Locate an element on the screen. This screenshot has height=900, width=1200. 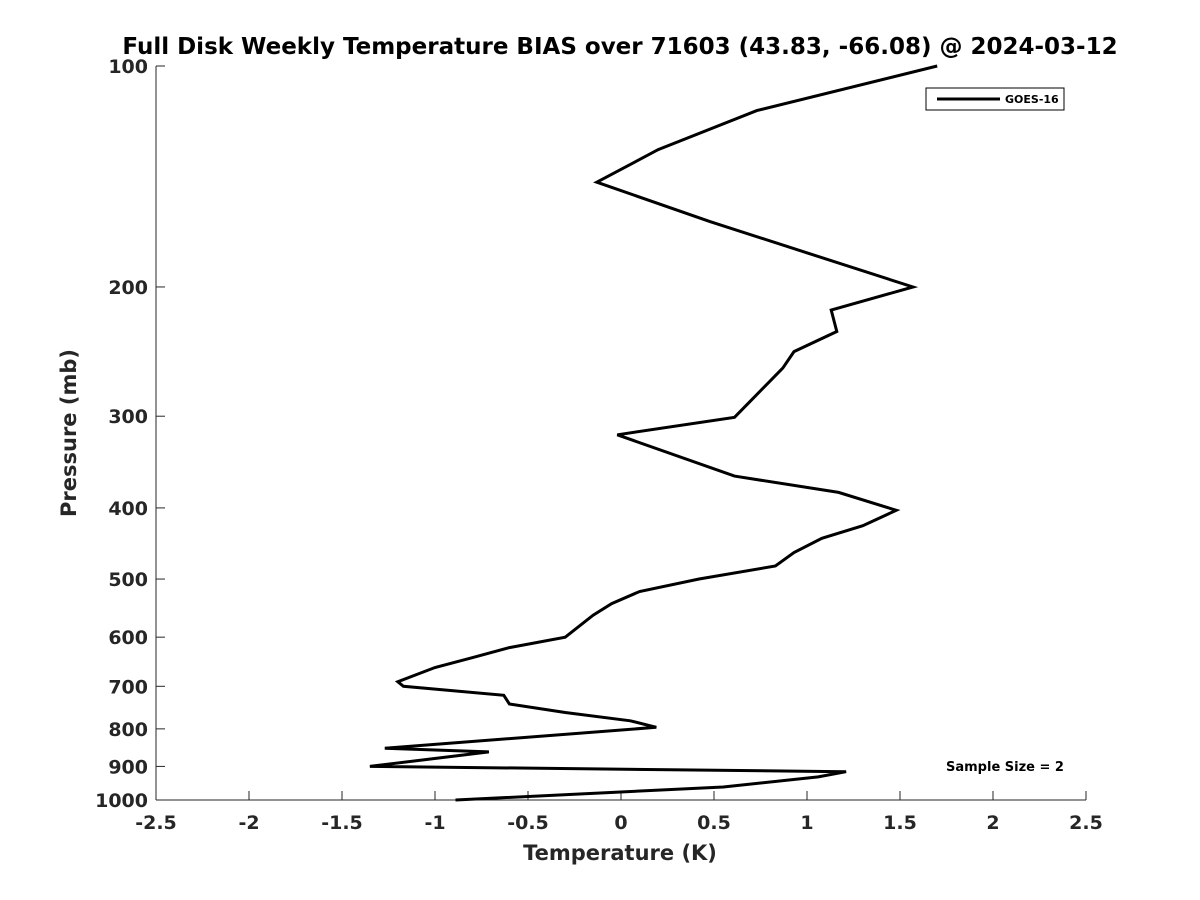
y-tick-label: 200 is located at coordinates (128, 288).